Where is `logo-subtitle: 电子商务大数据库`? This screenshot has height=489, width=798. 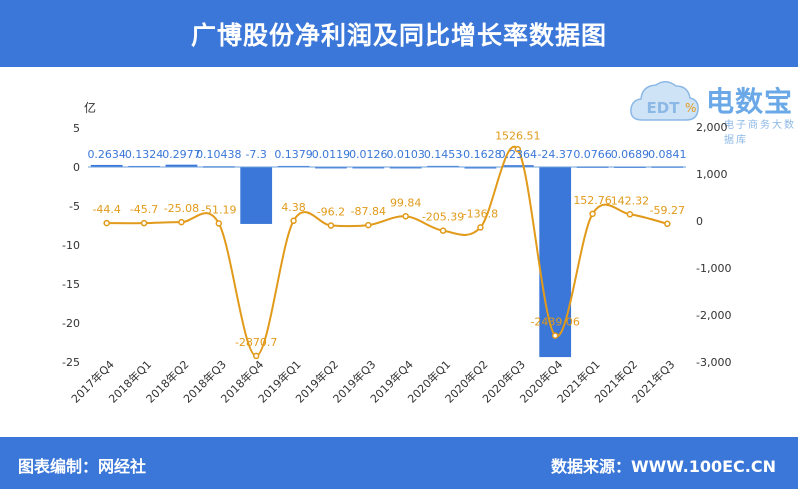
logo-subtitle: 电子商务大数据库 is located at coordinates (760, 133).